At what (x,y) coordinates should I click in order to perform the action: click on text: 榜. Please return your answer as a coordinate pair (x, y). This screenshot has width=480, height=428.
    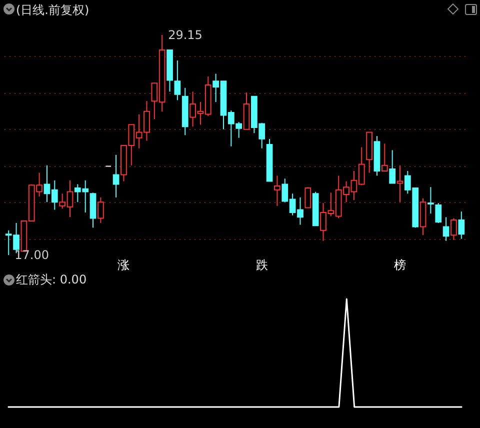
    Looking at the image, I should click on (400, 265).